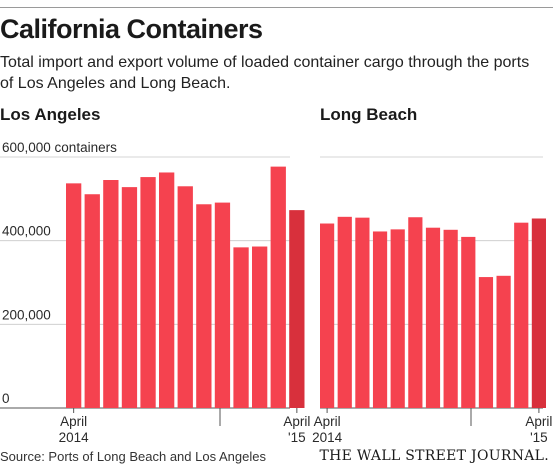  What do you see at coordinates (50, 114) in the screenshot?
I see `panel-title-los-angeles: Los Angeles` at bounding box center [50, 114].